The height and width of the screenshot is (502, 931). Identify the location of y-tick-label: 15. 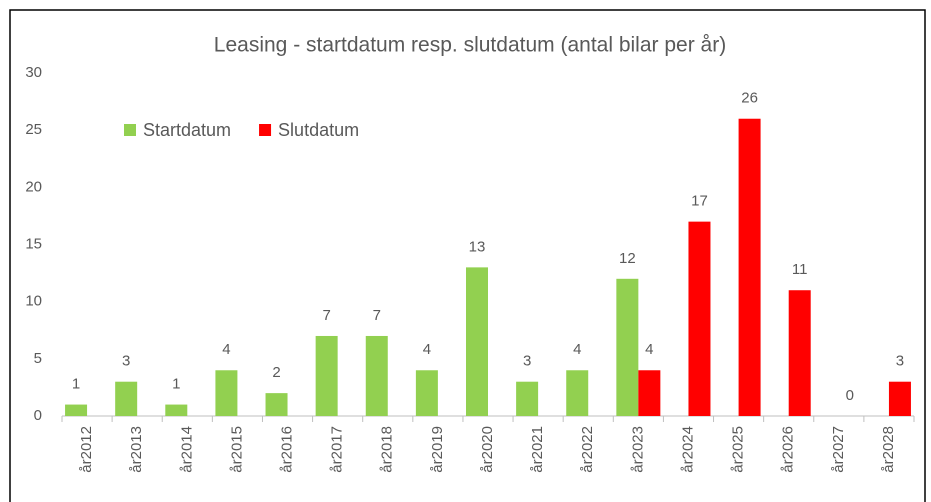
(33, 243).